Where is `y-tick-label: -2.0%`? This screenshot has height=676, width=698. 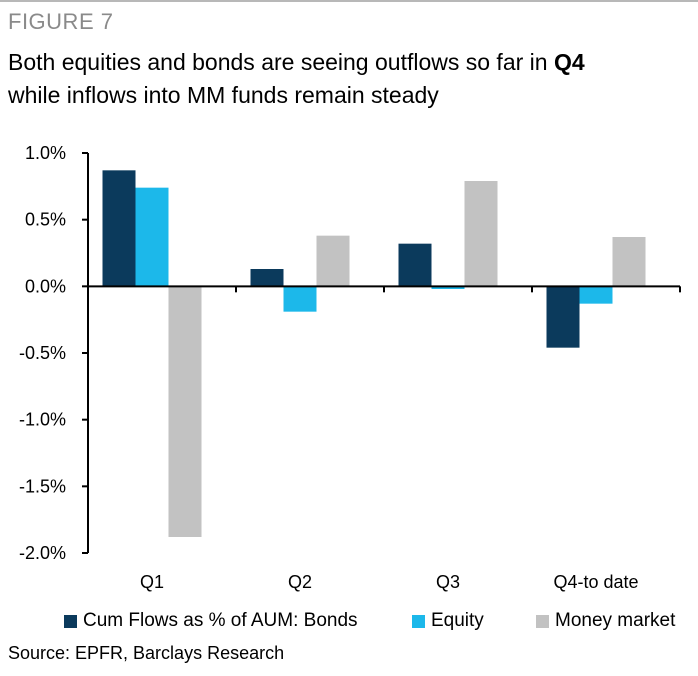 y-tick-label: -2.0% is located at coordinates (42, 553).